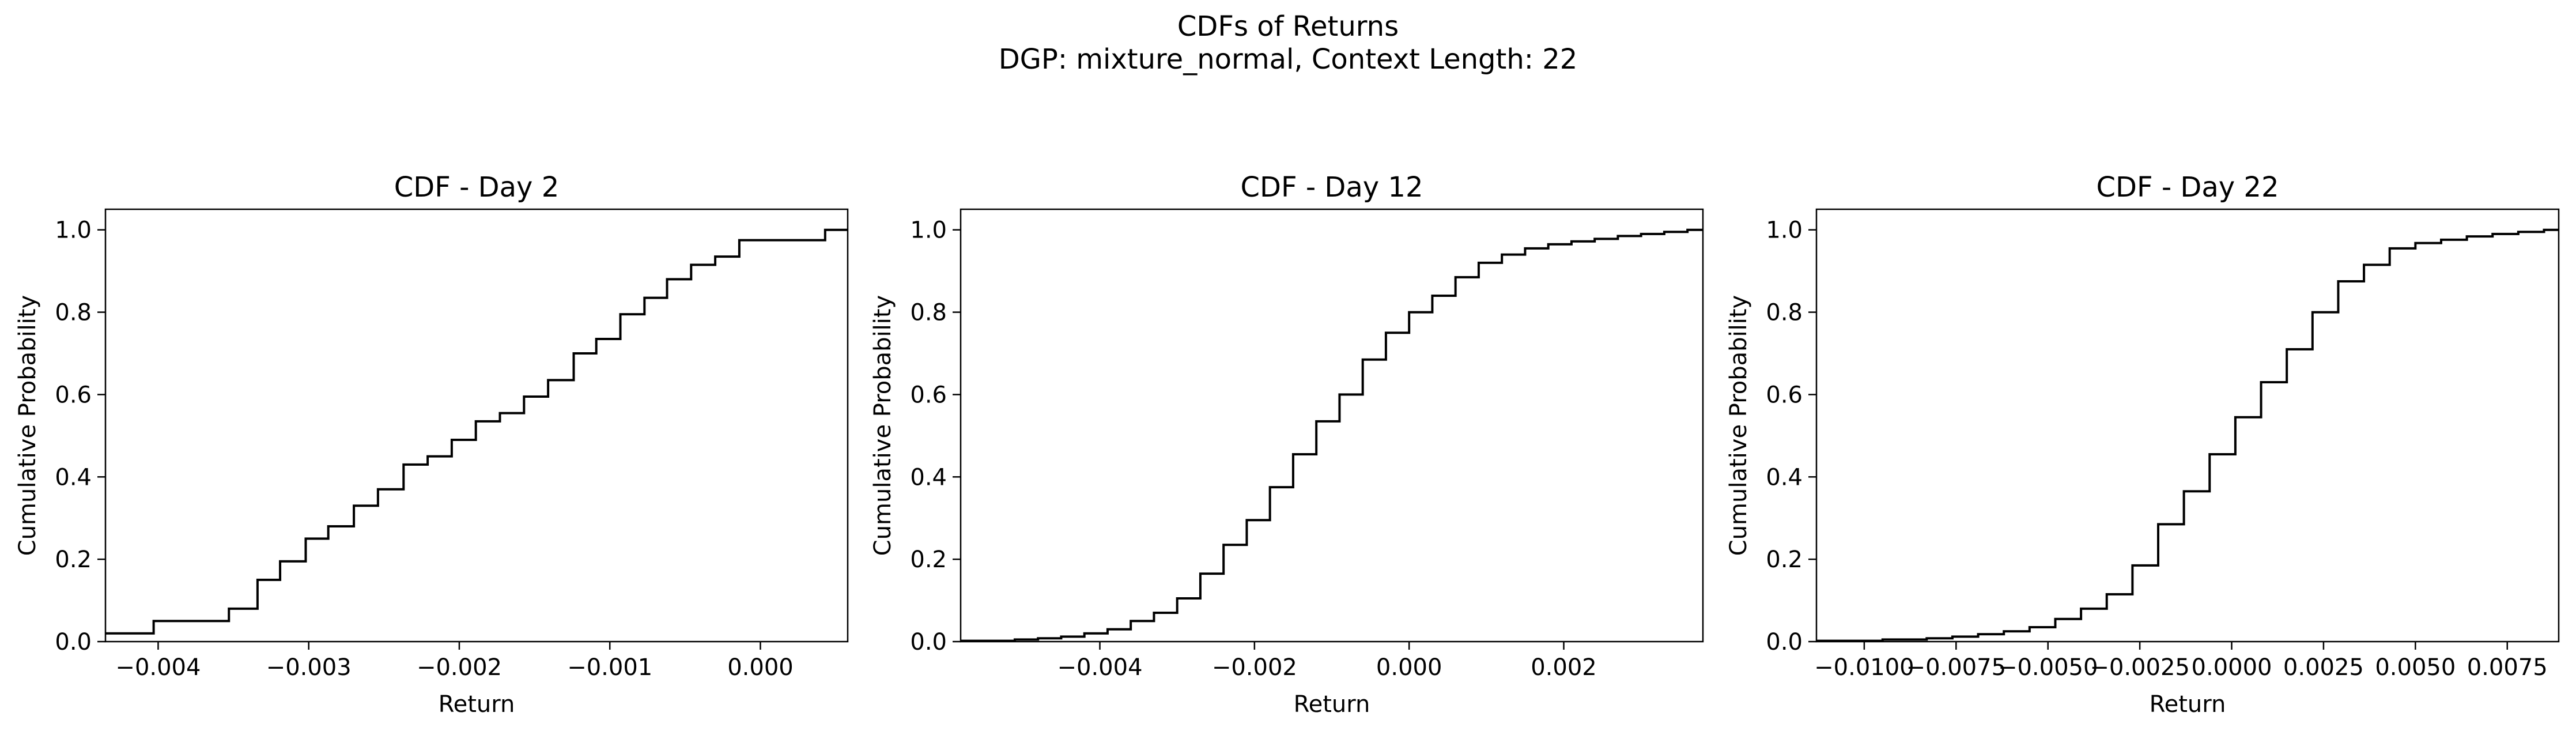  Describe the element at coordinates (1864, 667) in the screenshot. I see `x-tick-label: −0.0100` at that location.